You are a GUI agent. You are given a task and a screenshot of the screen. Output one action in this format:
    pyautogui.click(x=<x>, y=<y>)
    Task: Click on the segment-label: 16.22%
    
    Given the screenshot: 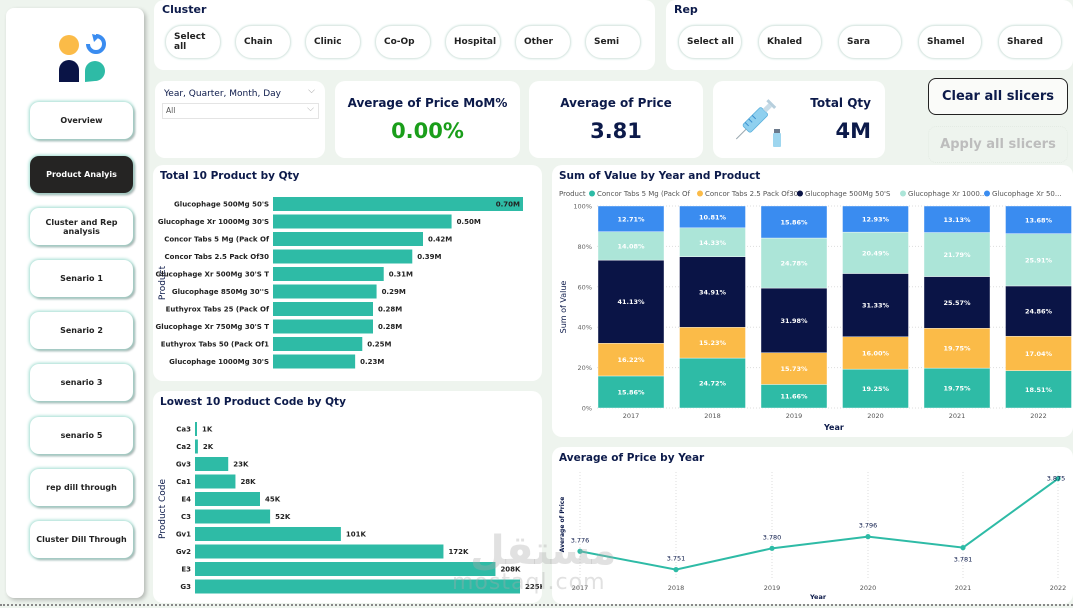 What is the action you would take?
    pyautogui.click(x=631, y=360)
    